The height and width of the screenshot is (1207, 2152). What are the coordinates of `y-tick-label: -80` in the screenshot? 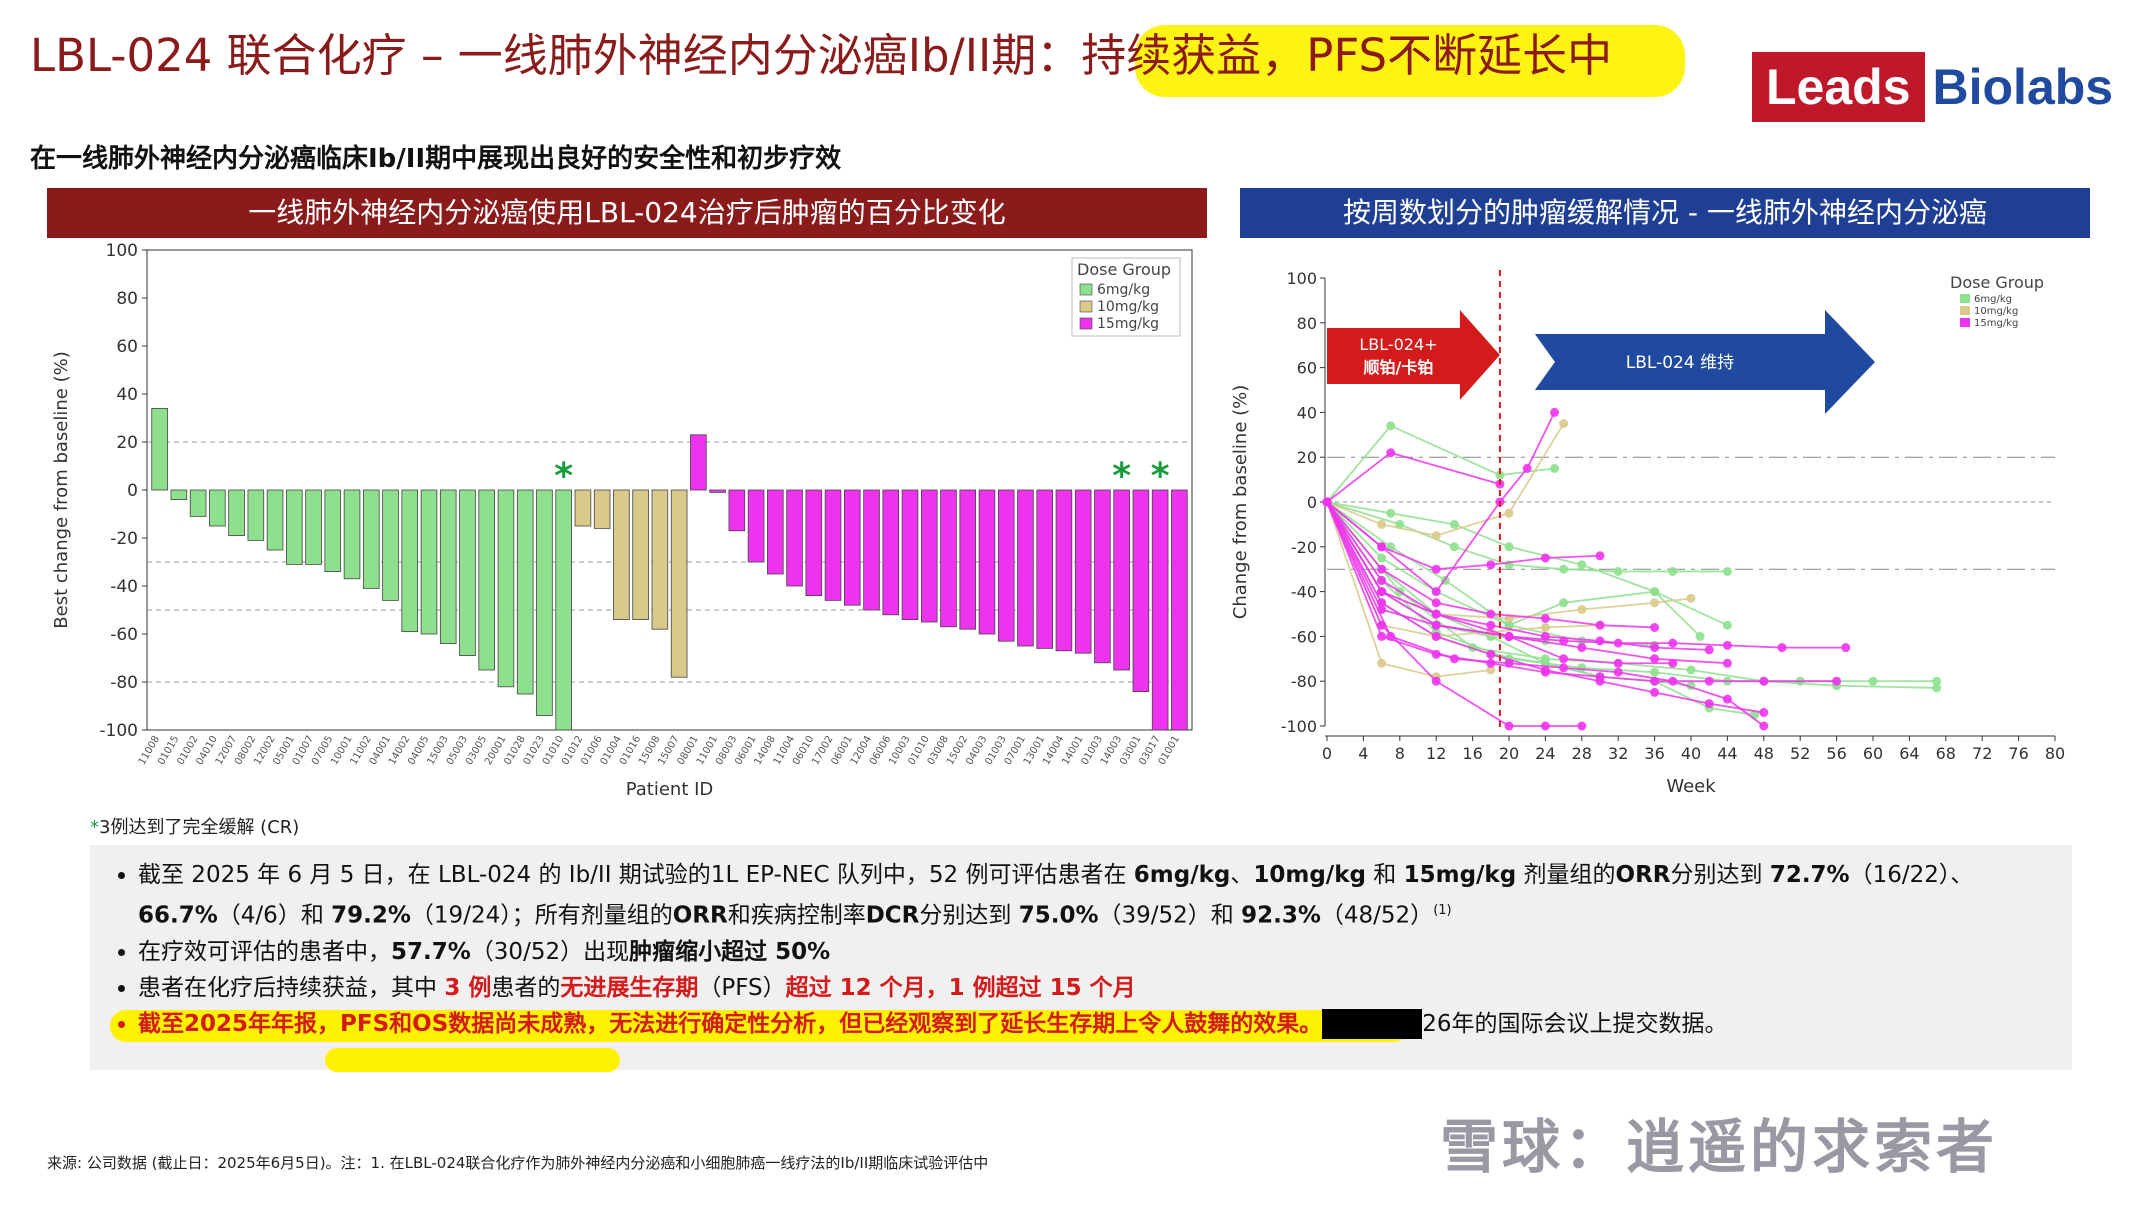 It's located at (1304, 681).